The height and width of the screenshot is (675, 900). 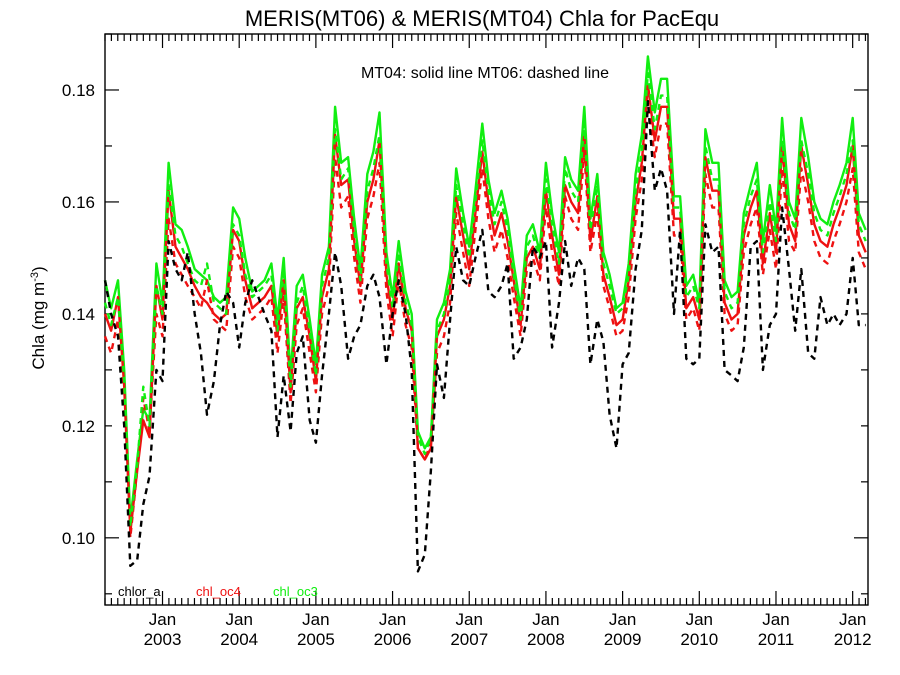 I want to click on x-tick-year: 2009, so click(x=623, y=639).